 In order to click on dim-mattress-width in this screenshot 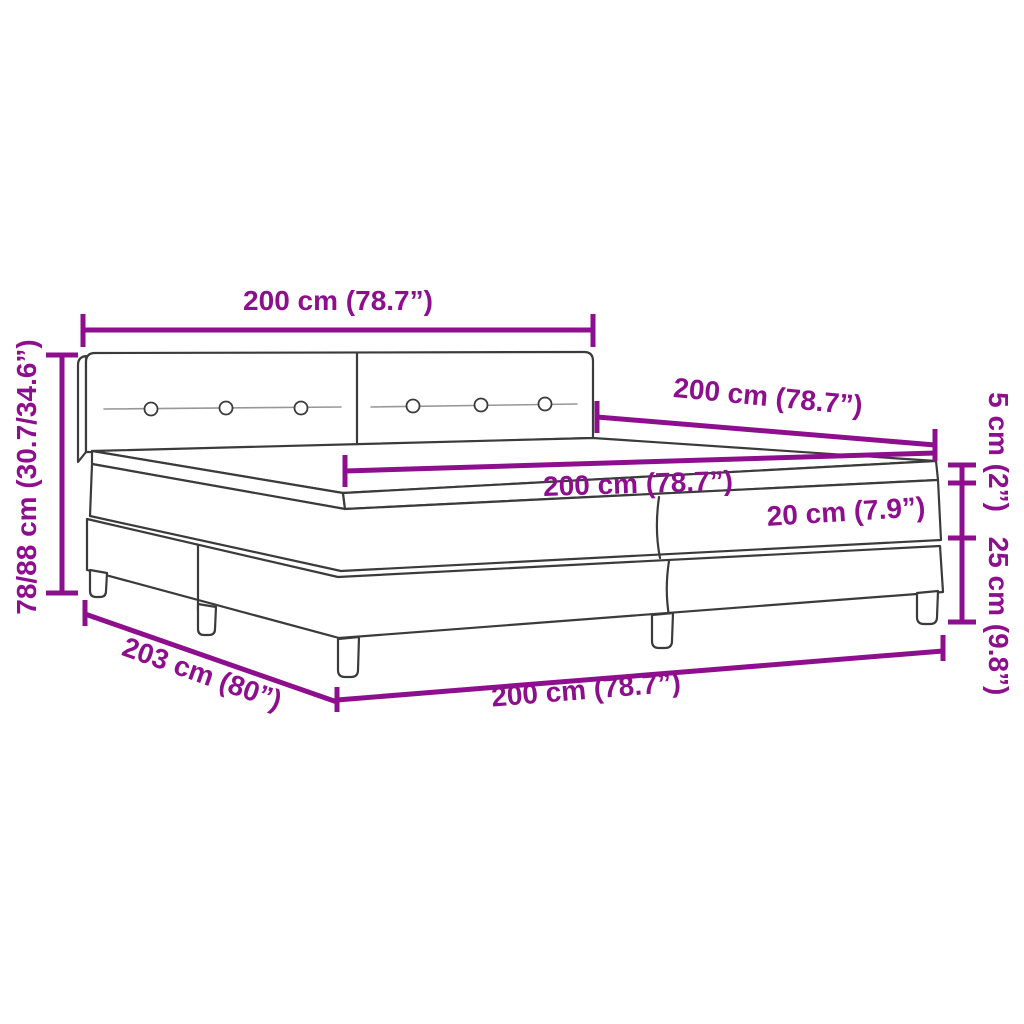, I will do `click(639, 468)`.